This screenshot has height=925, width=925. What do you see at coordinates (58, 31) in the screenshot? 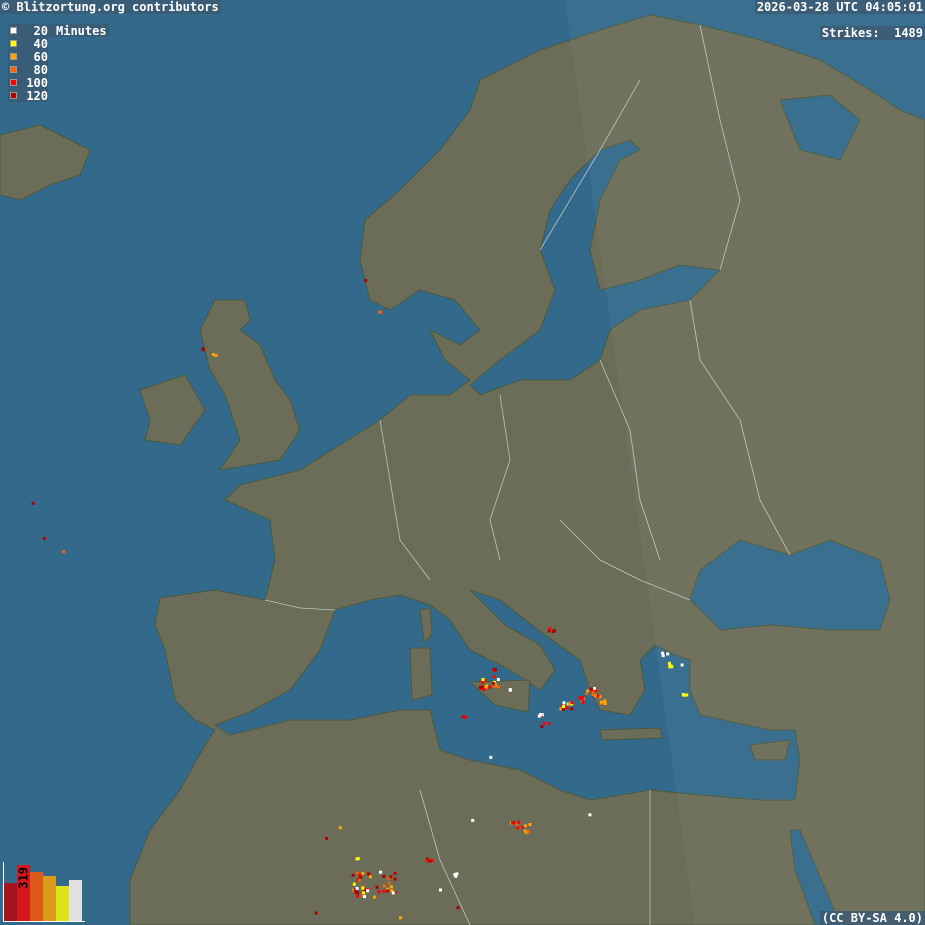
I see `legend-item: 20 Minutes` at bounding box center [58, 31].